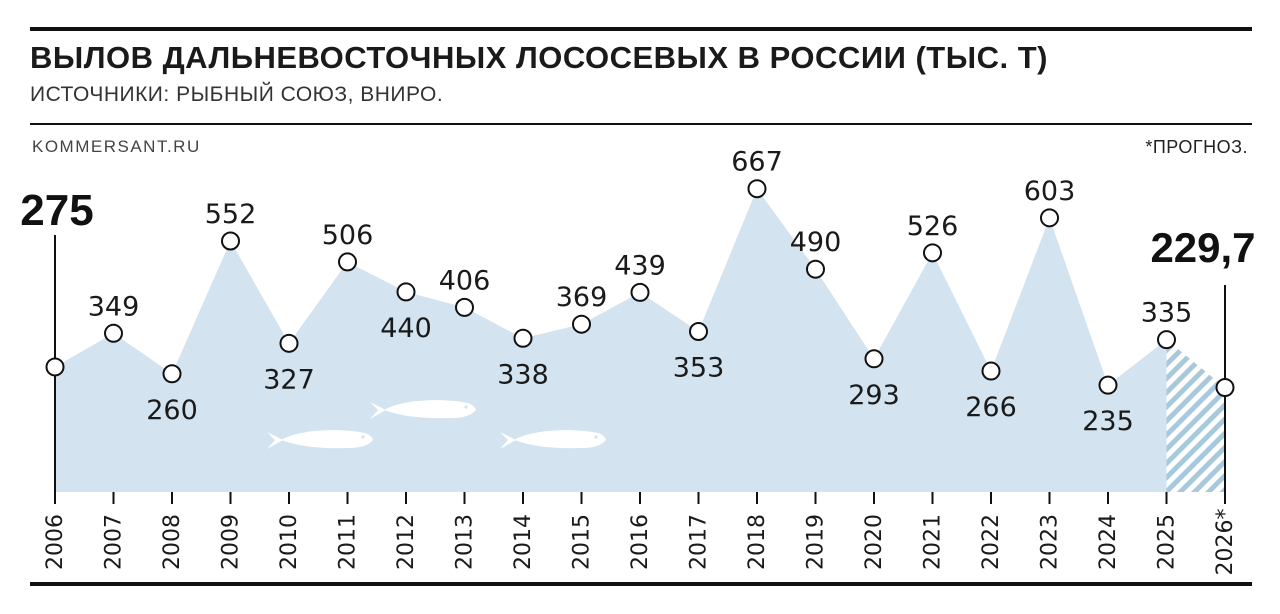  I want to click on data-label: 327, so click(289, 379).